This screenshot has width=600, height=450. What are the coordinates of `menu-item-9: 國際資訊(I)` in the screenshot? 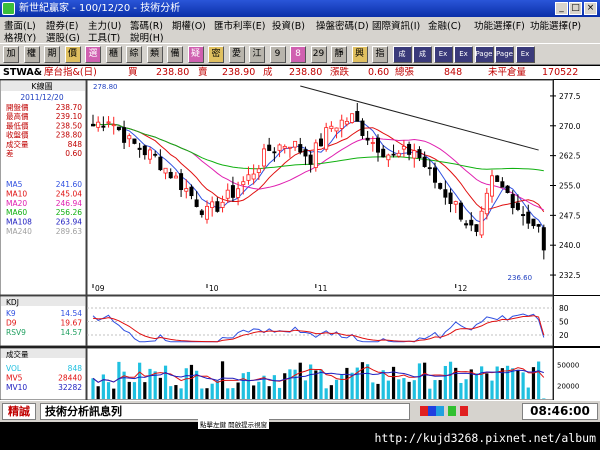 It's located at (396, 26).